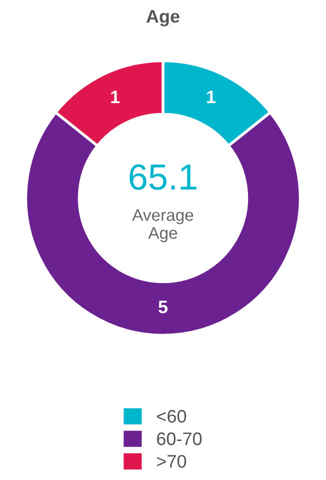 This screenshot has width=326, height=480. I want to click on legend-label: <60, so click(171, 416).